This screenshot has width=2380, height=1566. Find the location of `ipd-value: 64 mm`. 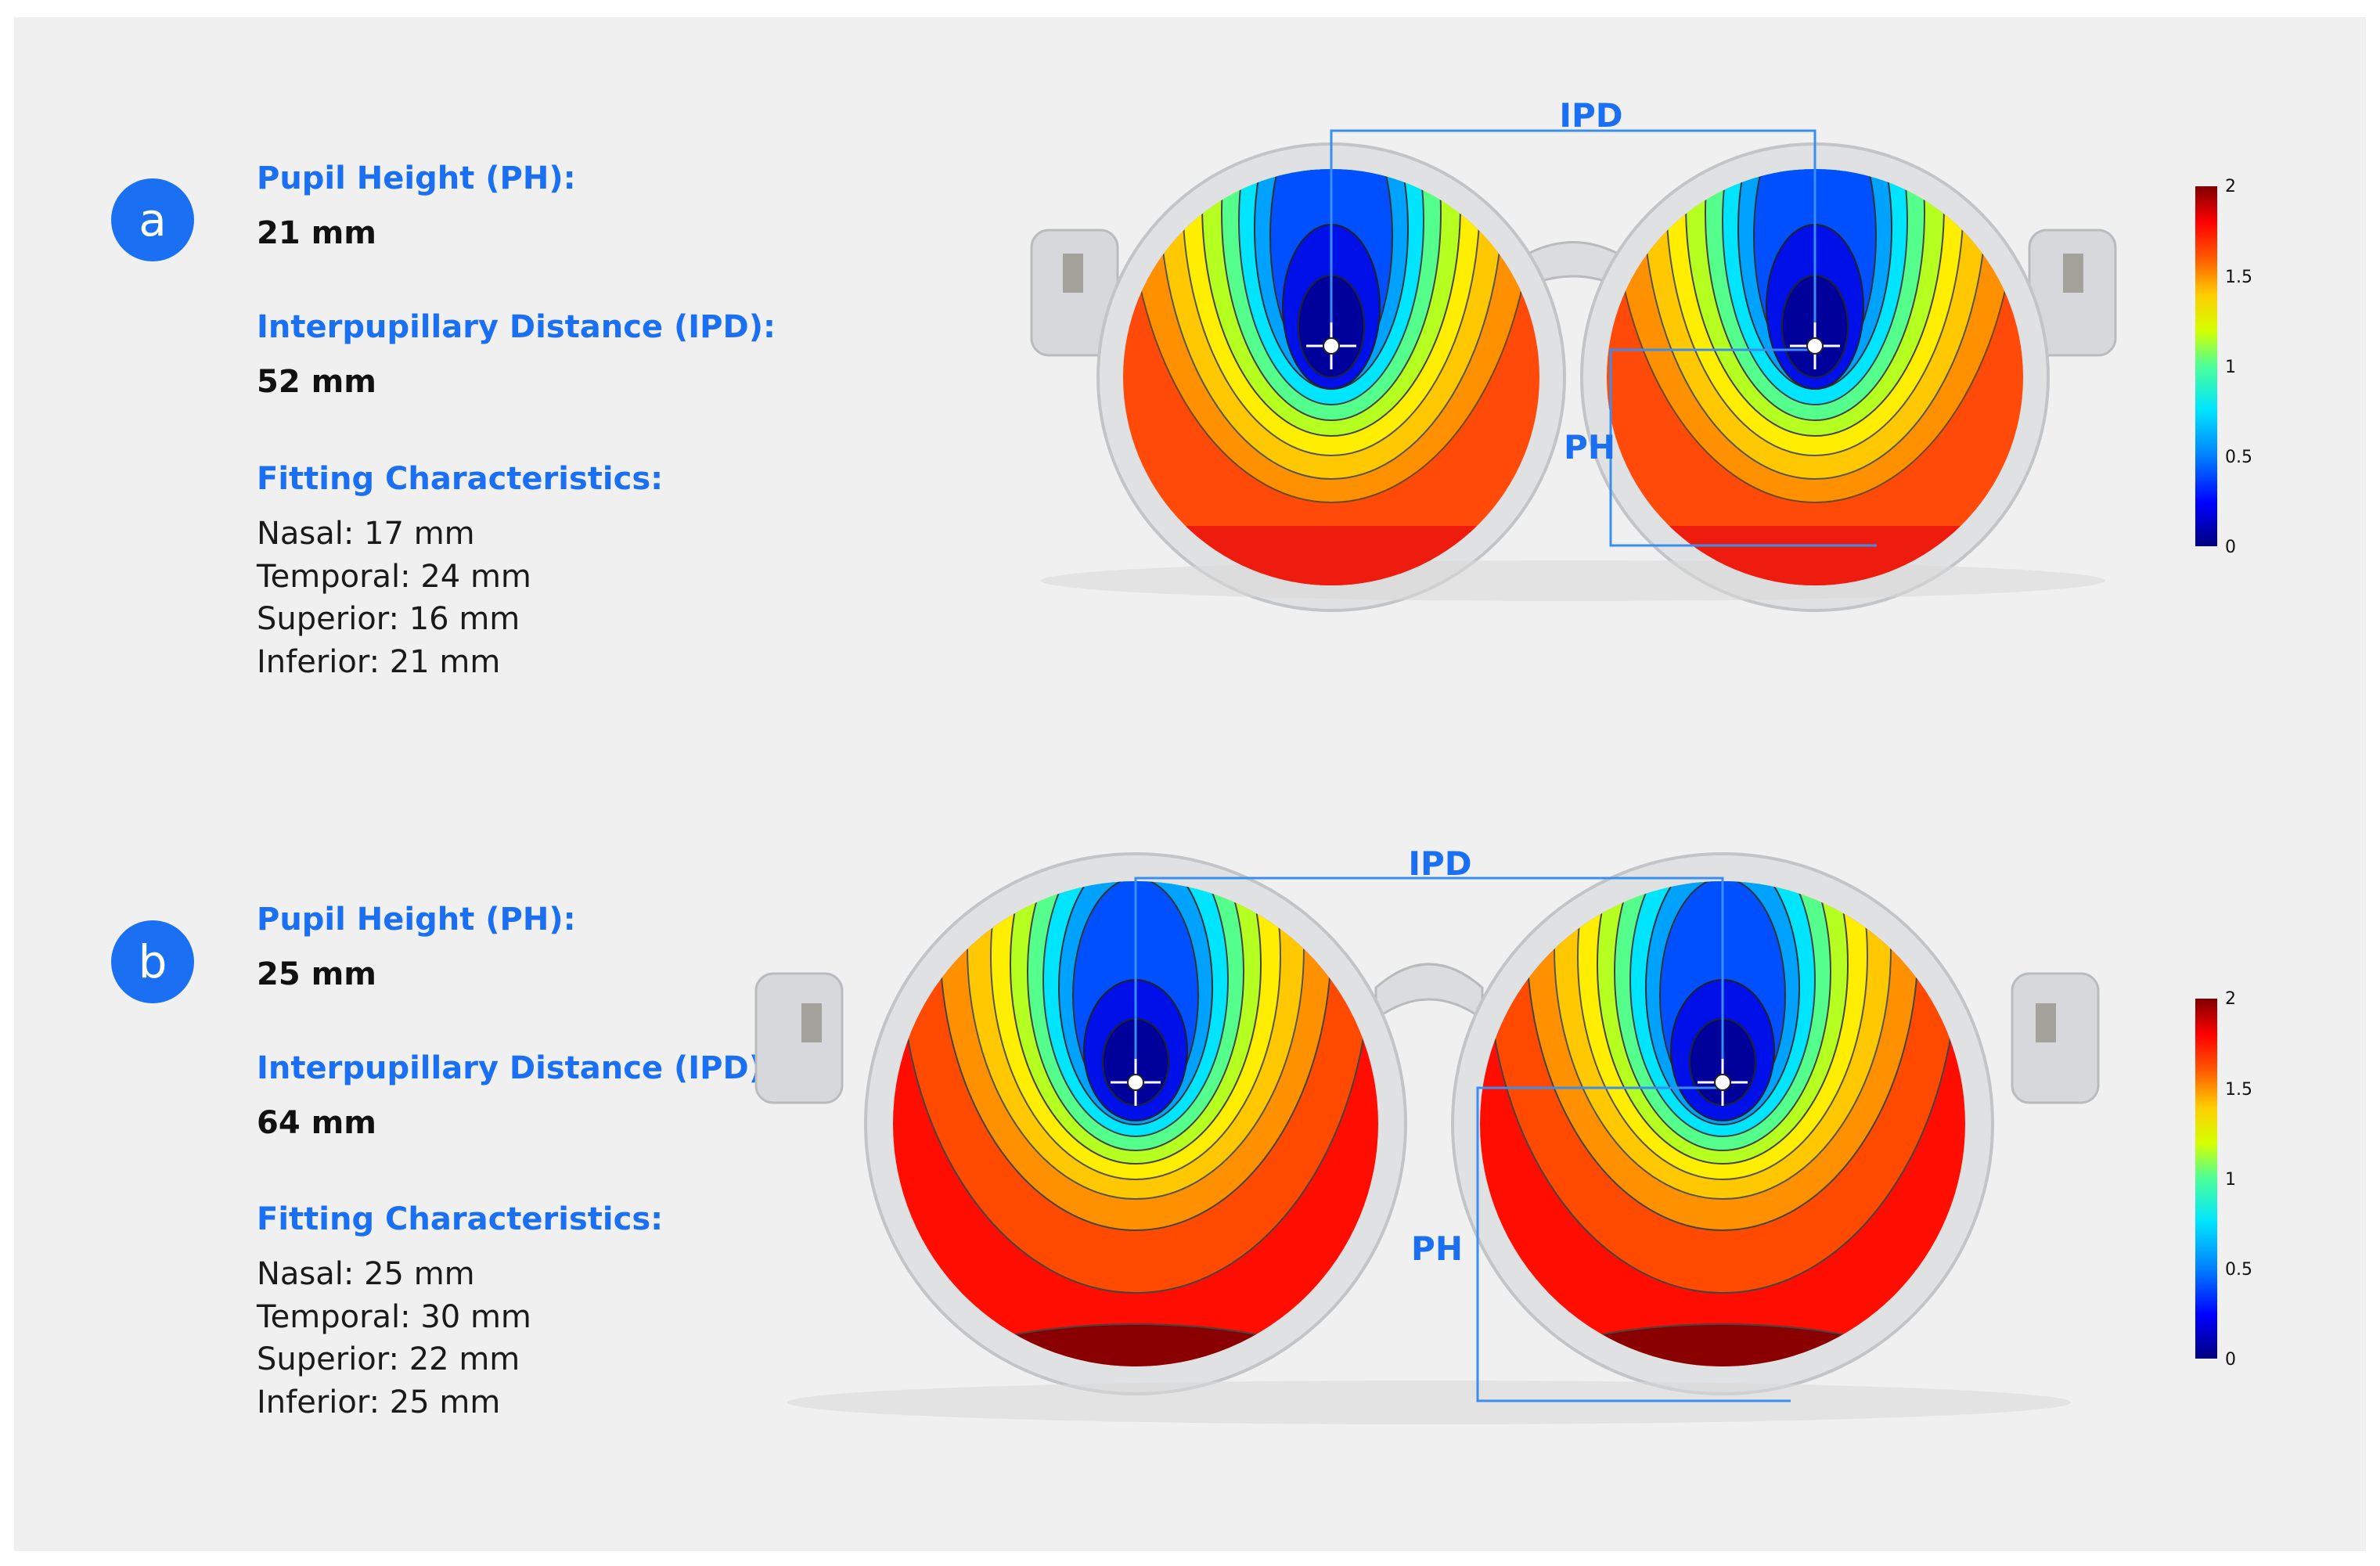

ipd-value: 64 mm is located at coordinates (316, 1123).